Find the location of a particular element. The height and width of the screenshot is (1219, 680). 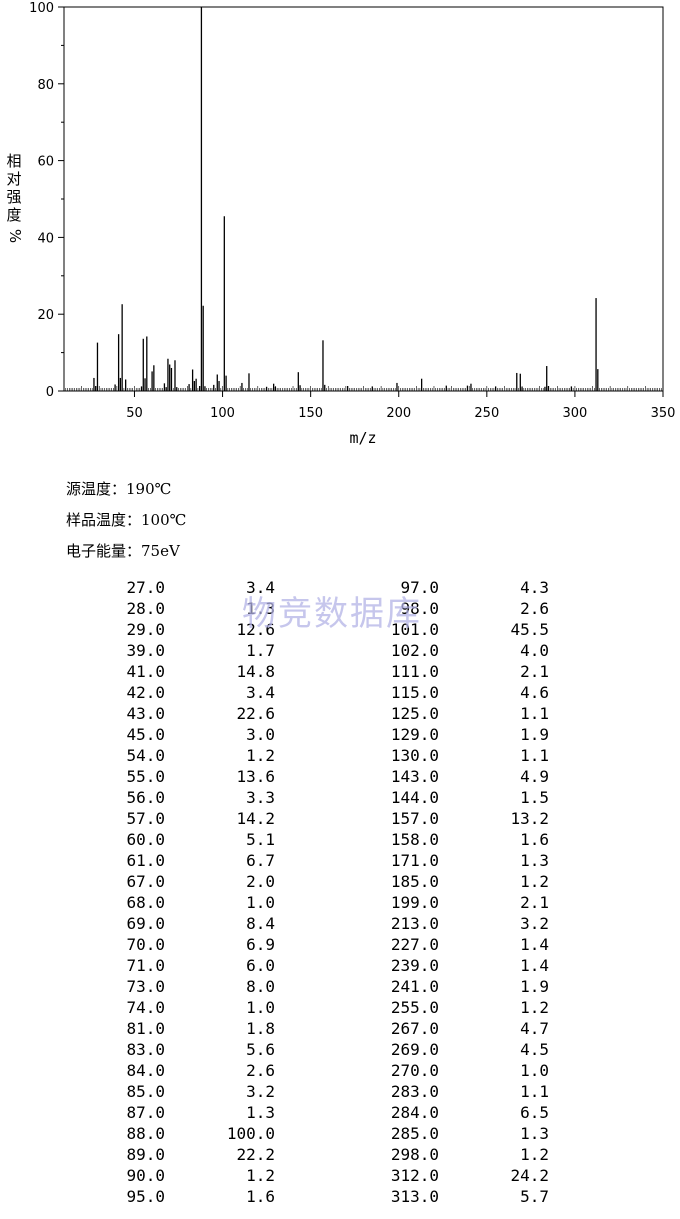

peak-table-mz: 27.0 is located at coordinates (145, 587).